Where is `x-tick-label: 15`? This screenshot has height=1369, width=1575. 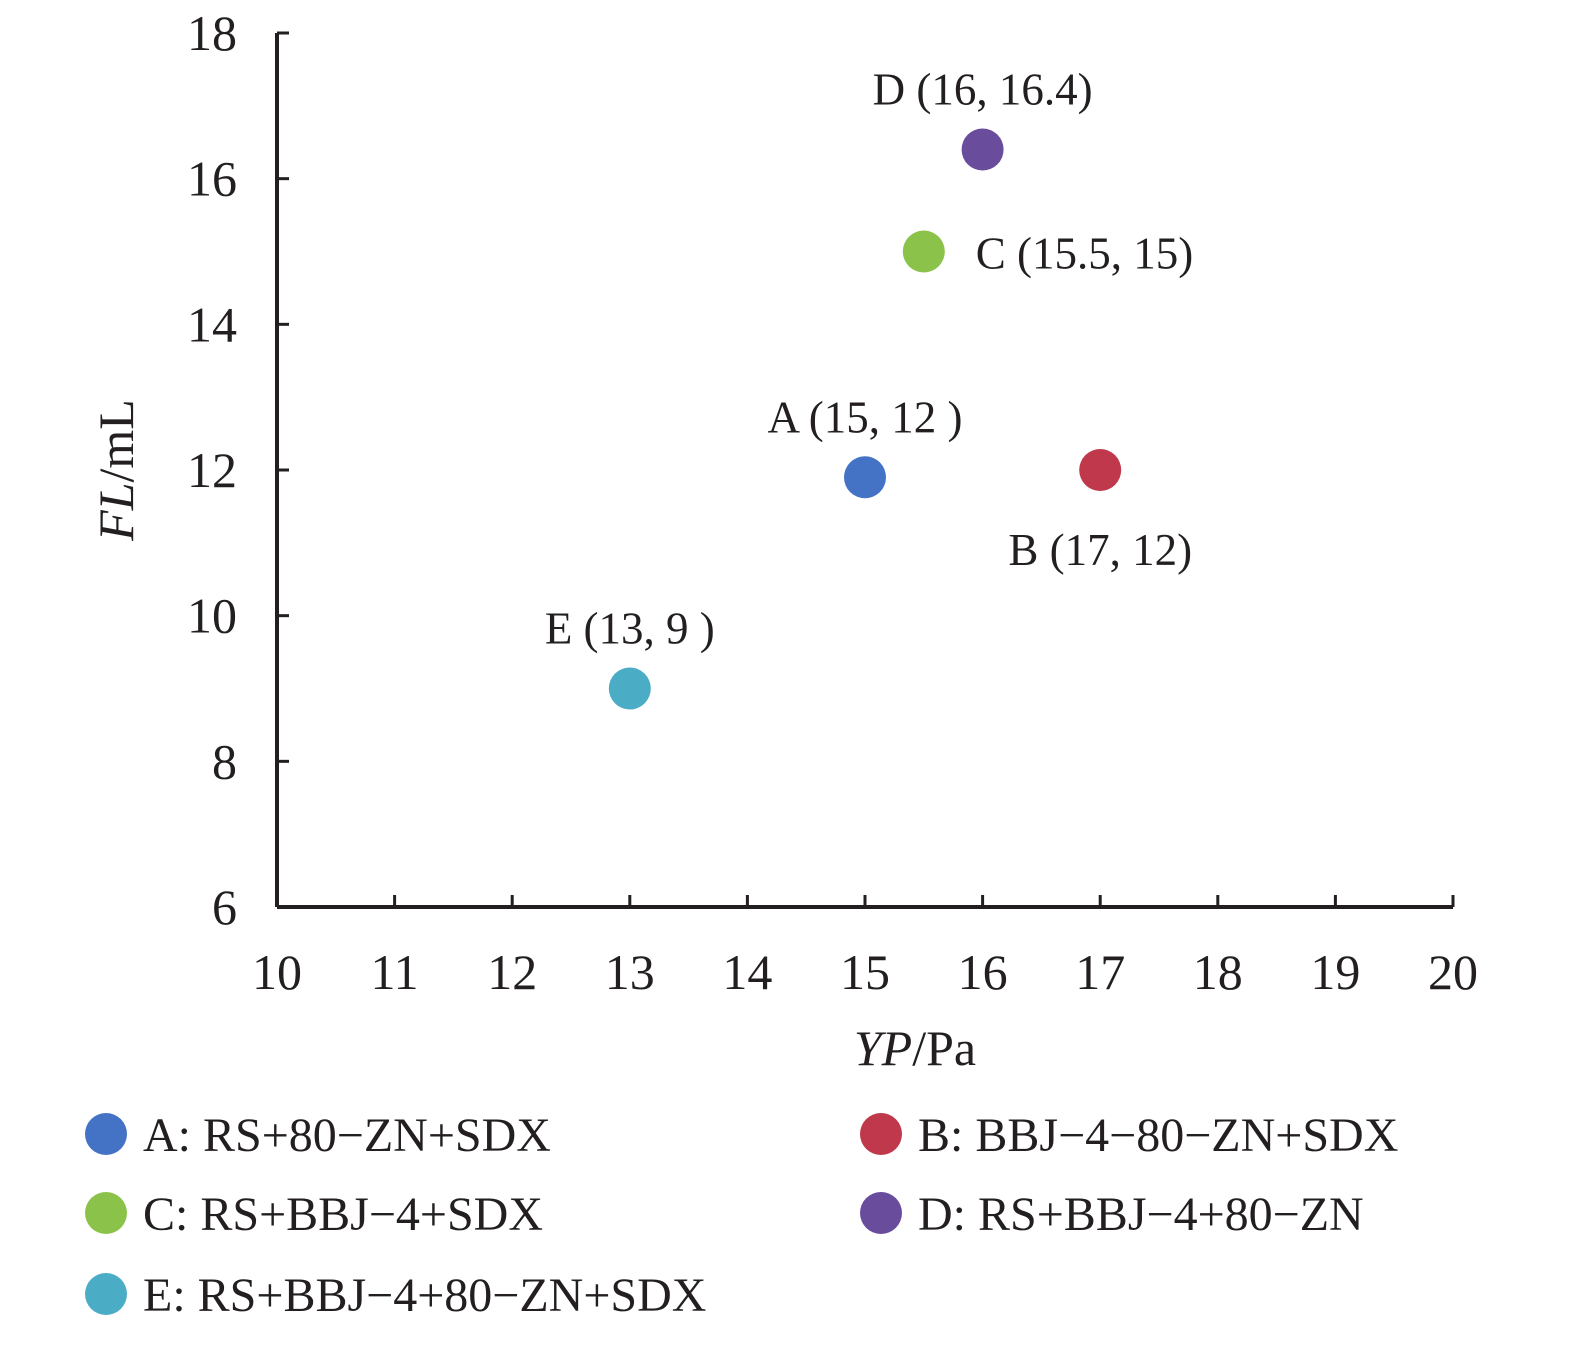 x-tick-label: 15 is located at coordinates (865, 972).